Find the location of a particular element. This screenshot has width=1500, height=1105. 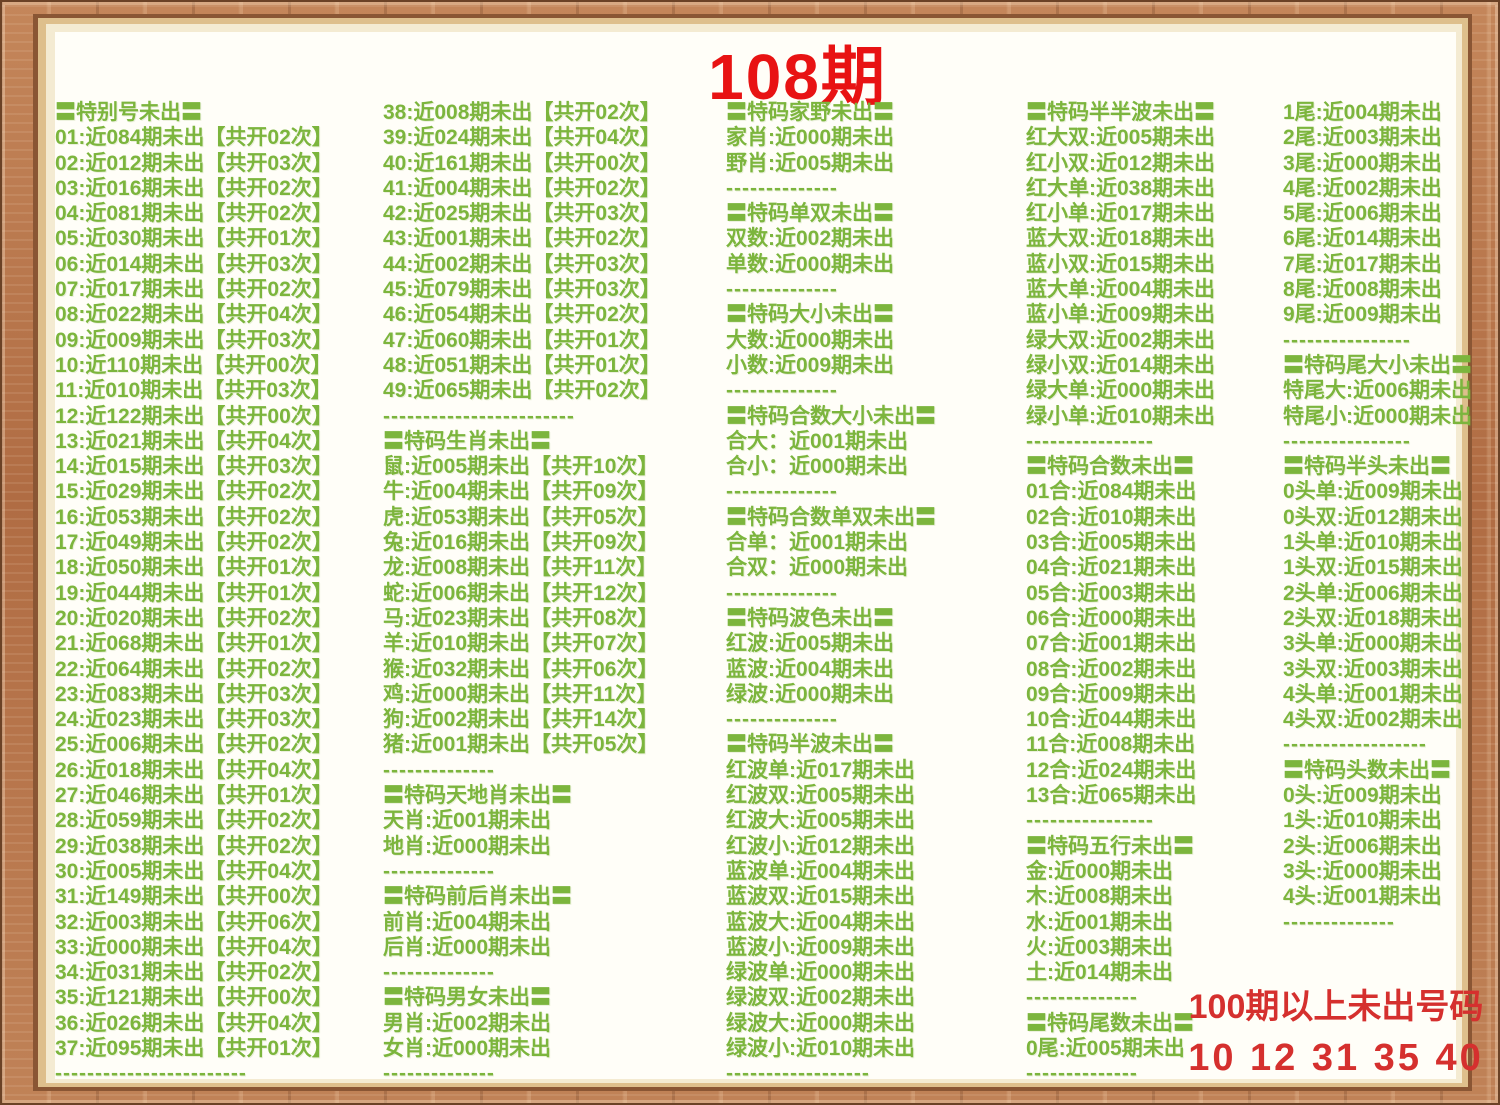

stat-line: 02:近012期未出【共开03次】 is located at coordinates (194, 163).